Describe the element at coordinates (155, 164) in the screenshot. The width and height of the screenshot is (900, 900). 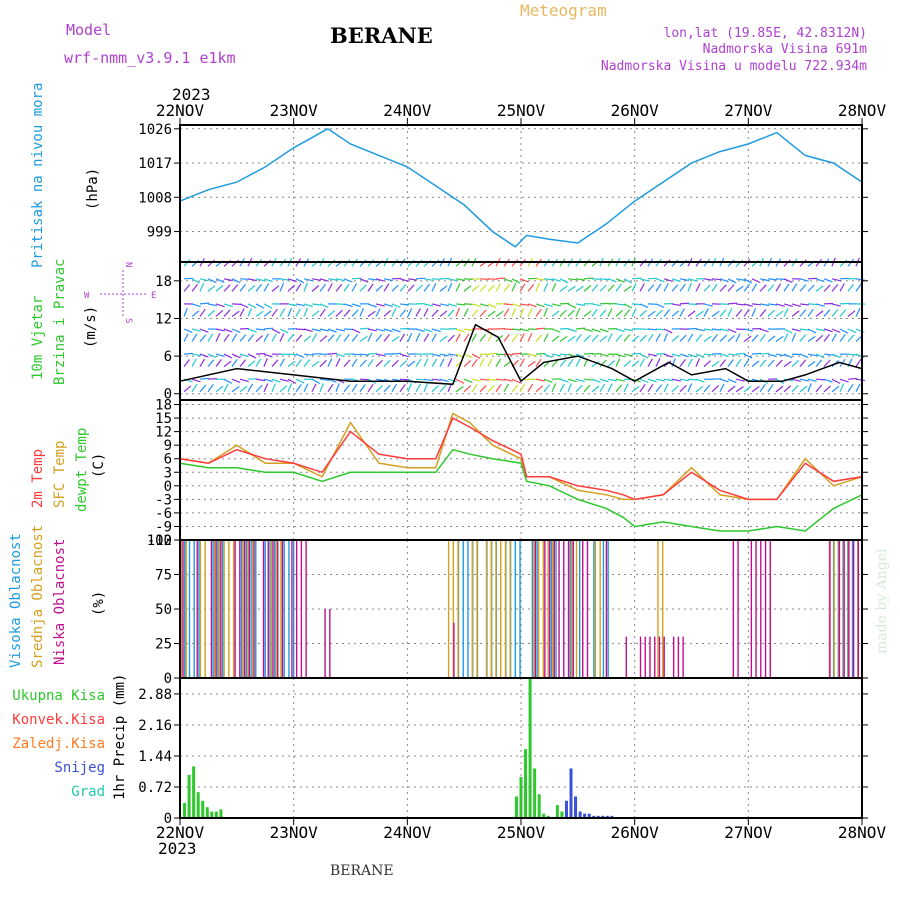
I see `pressure-ytick-label: 1017` at that location.